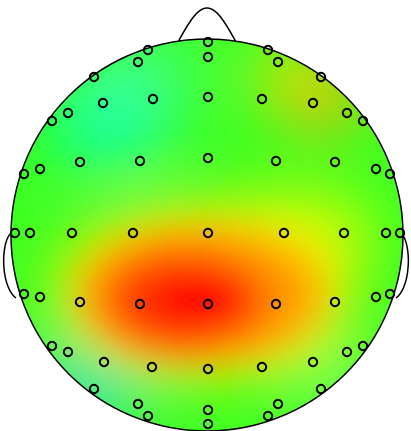  Describe the element at coordinates (207, 25) in the screenshot. I see `nose-outline` at that location.